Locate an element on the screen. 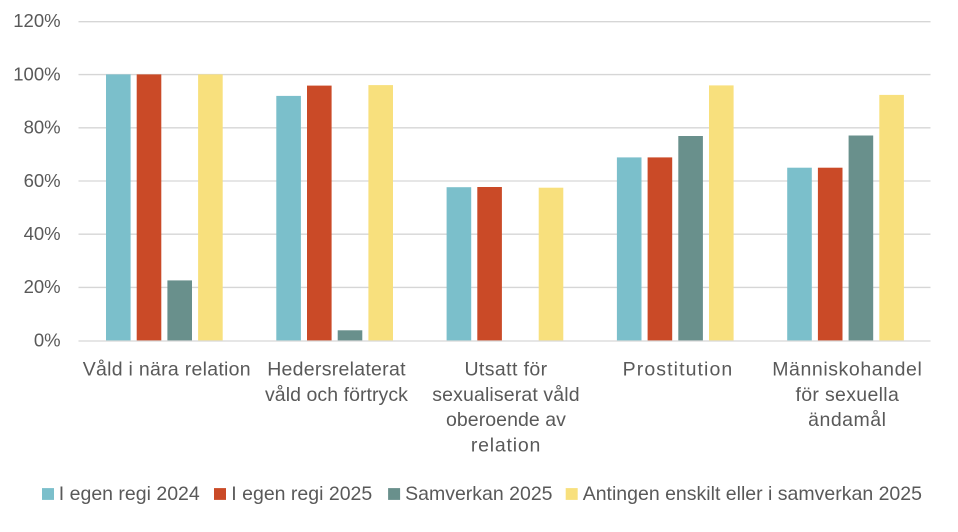  svg-text: Prostitution is located at coordinates (678, 369).